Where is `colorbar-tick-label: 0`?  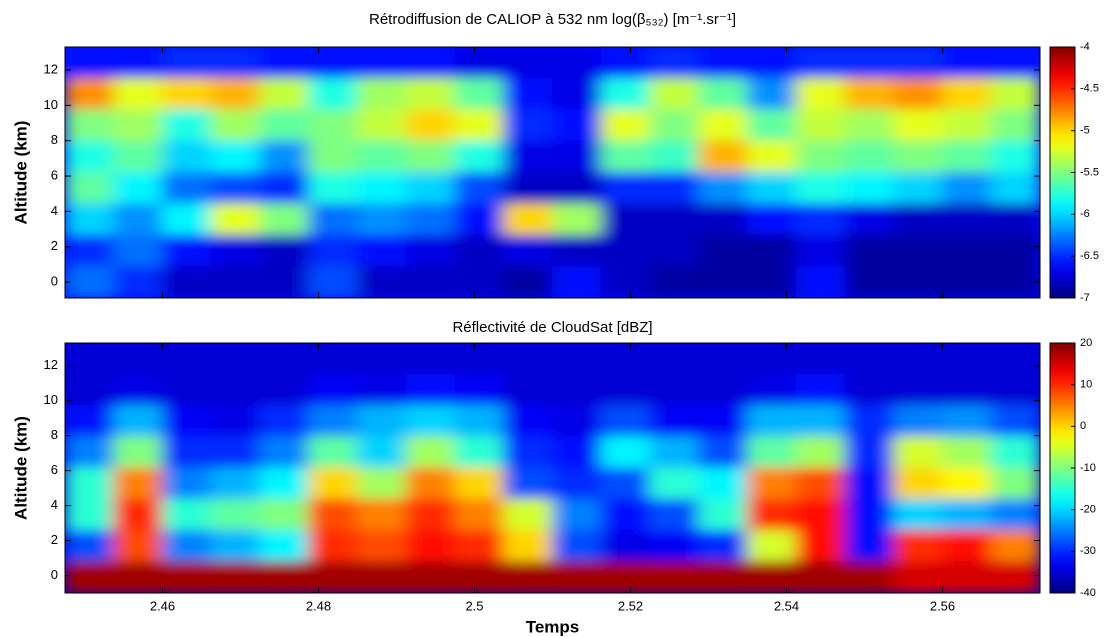
colorbar-tick-label: 0 is located at coordinates (1083, 426).